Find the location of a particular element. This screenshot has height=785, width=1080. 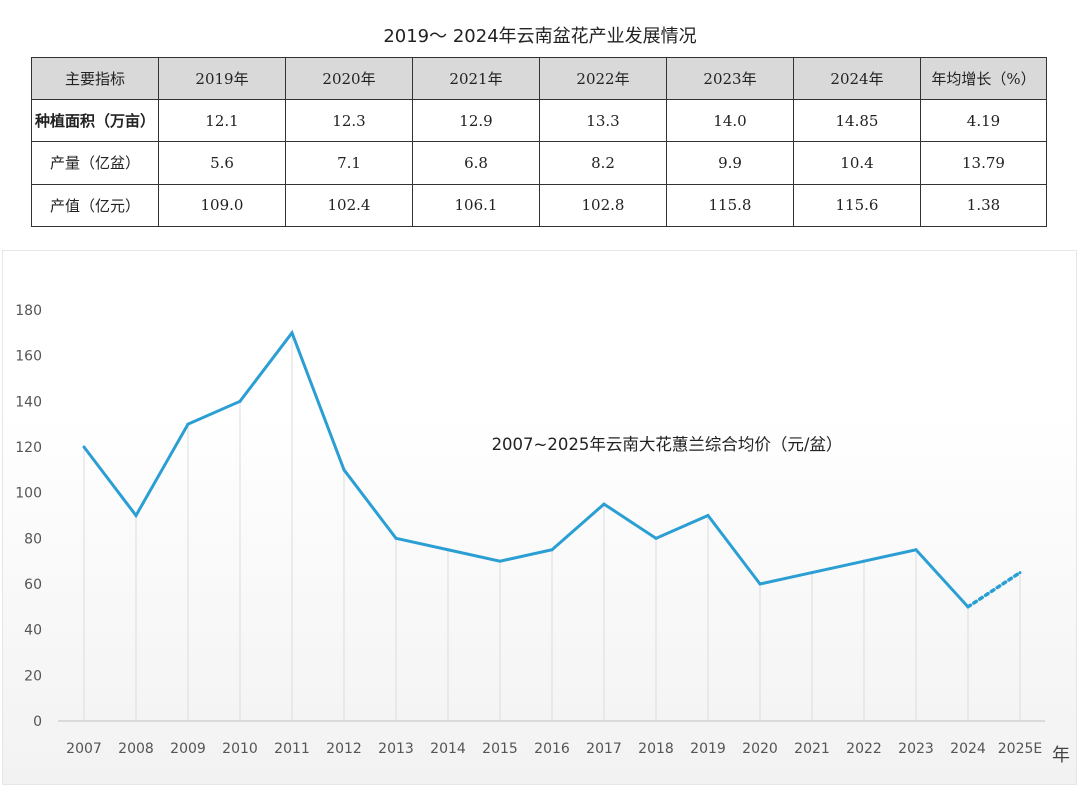

table-cell: 106.1 is located at coordinates (476, 205).